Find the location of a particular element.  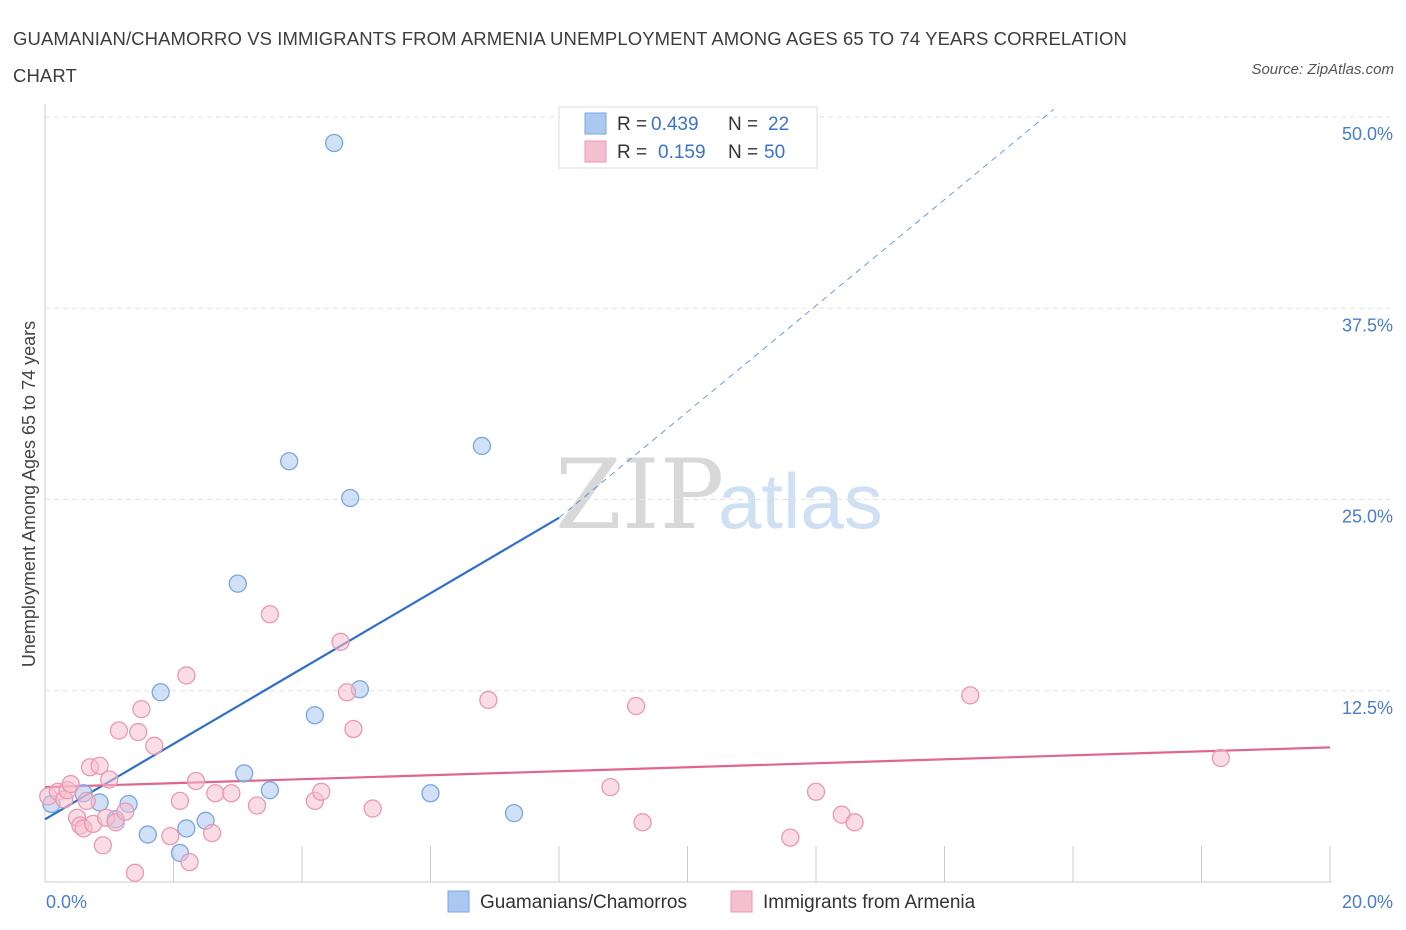

y-tick-label-1: 25.0% is located at coordinates (1367, 517).